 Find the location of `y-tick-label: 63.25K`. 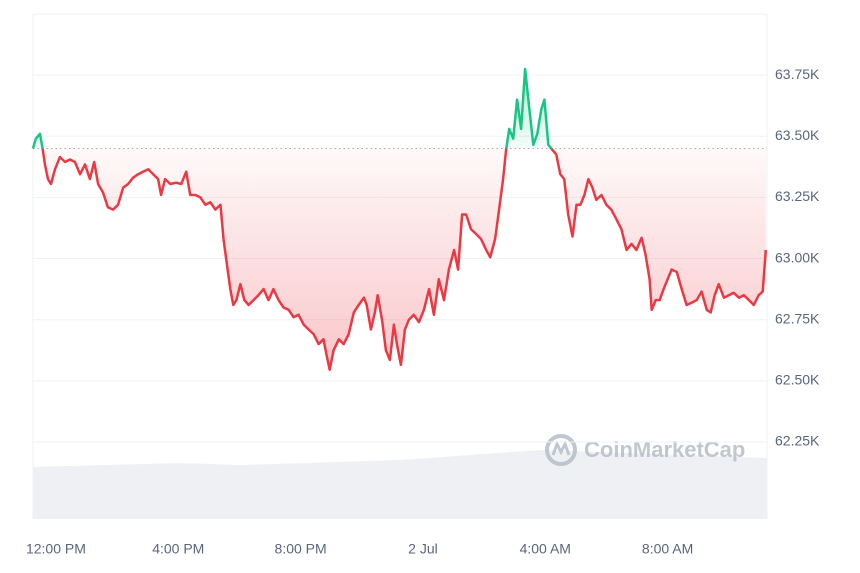

y-tick-label: 63.25K is located at coordinates (797, 196).